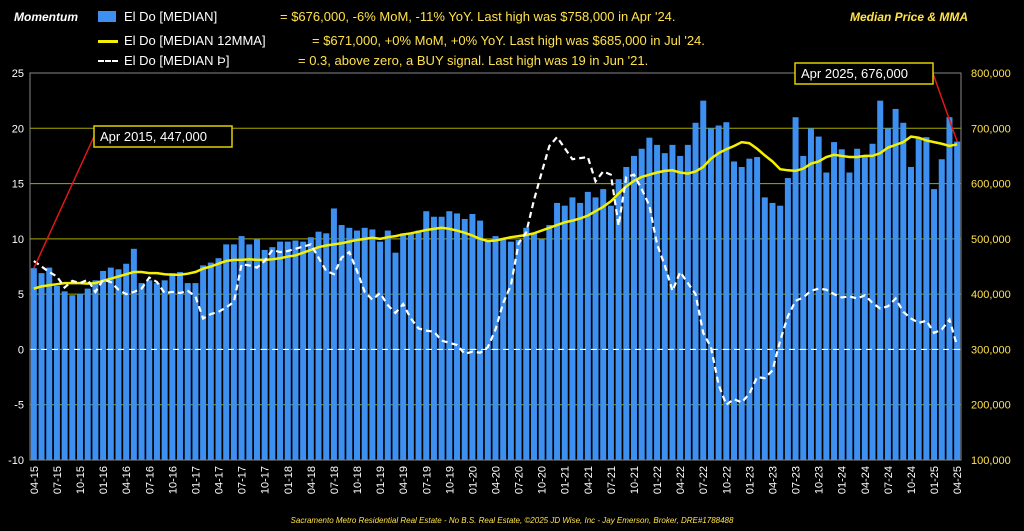 The image size is (1024, 531). Describe the element at coordinates (497, 480) in the screenshot. I see `x-tick: 04-20` at that location.